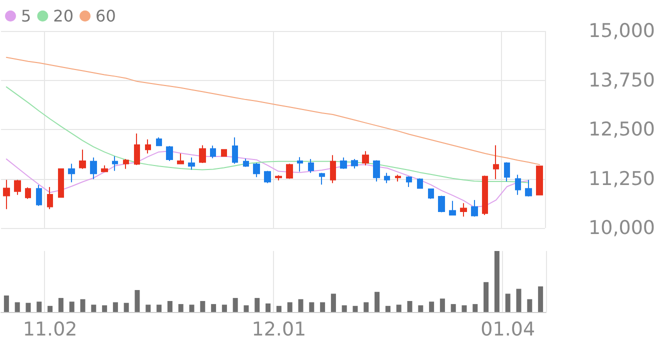 The height and width of the screenshot is (342, 658). Describe the element at coordinates (621, 31) in the screenshot. I see `y-tick-label: 15,000` at that location.